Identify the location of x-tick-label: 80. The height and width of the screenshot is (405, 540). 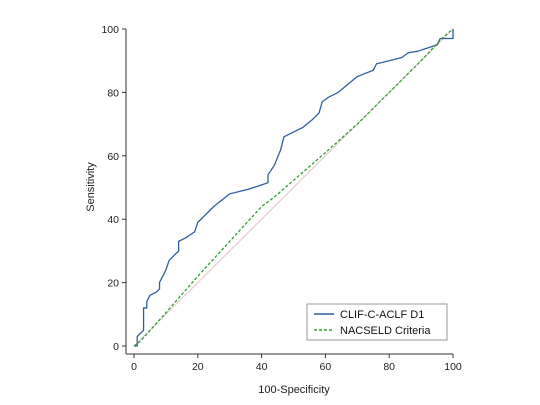
(389, 367).